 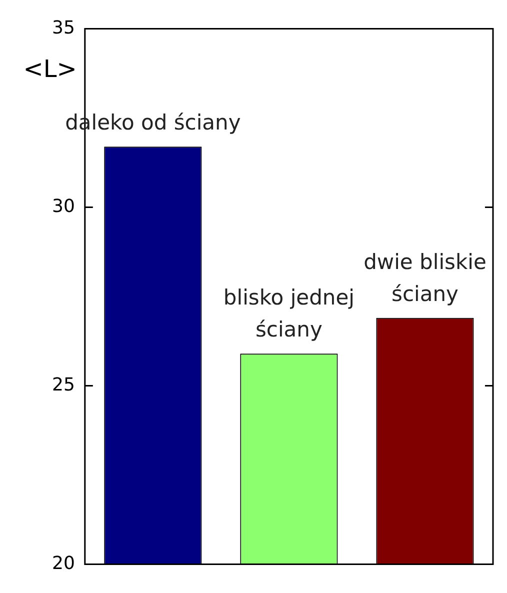 What do you see at coordinates (288, 314) in the screenshot?
I see `x-tick-label: blisko jednej ściany` at bounding box center [288, 314].